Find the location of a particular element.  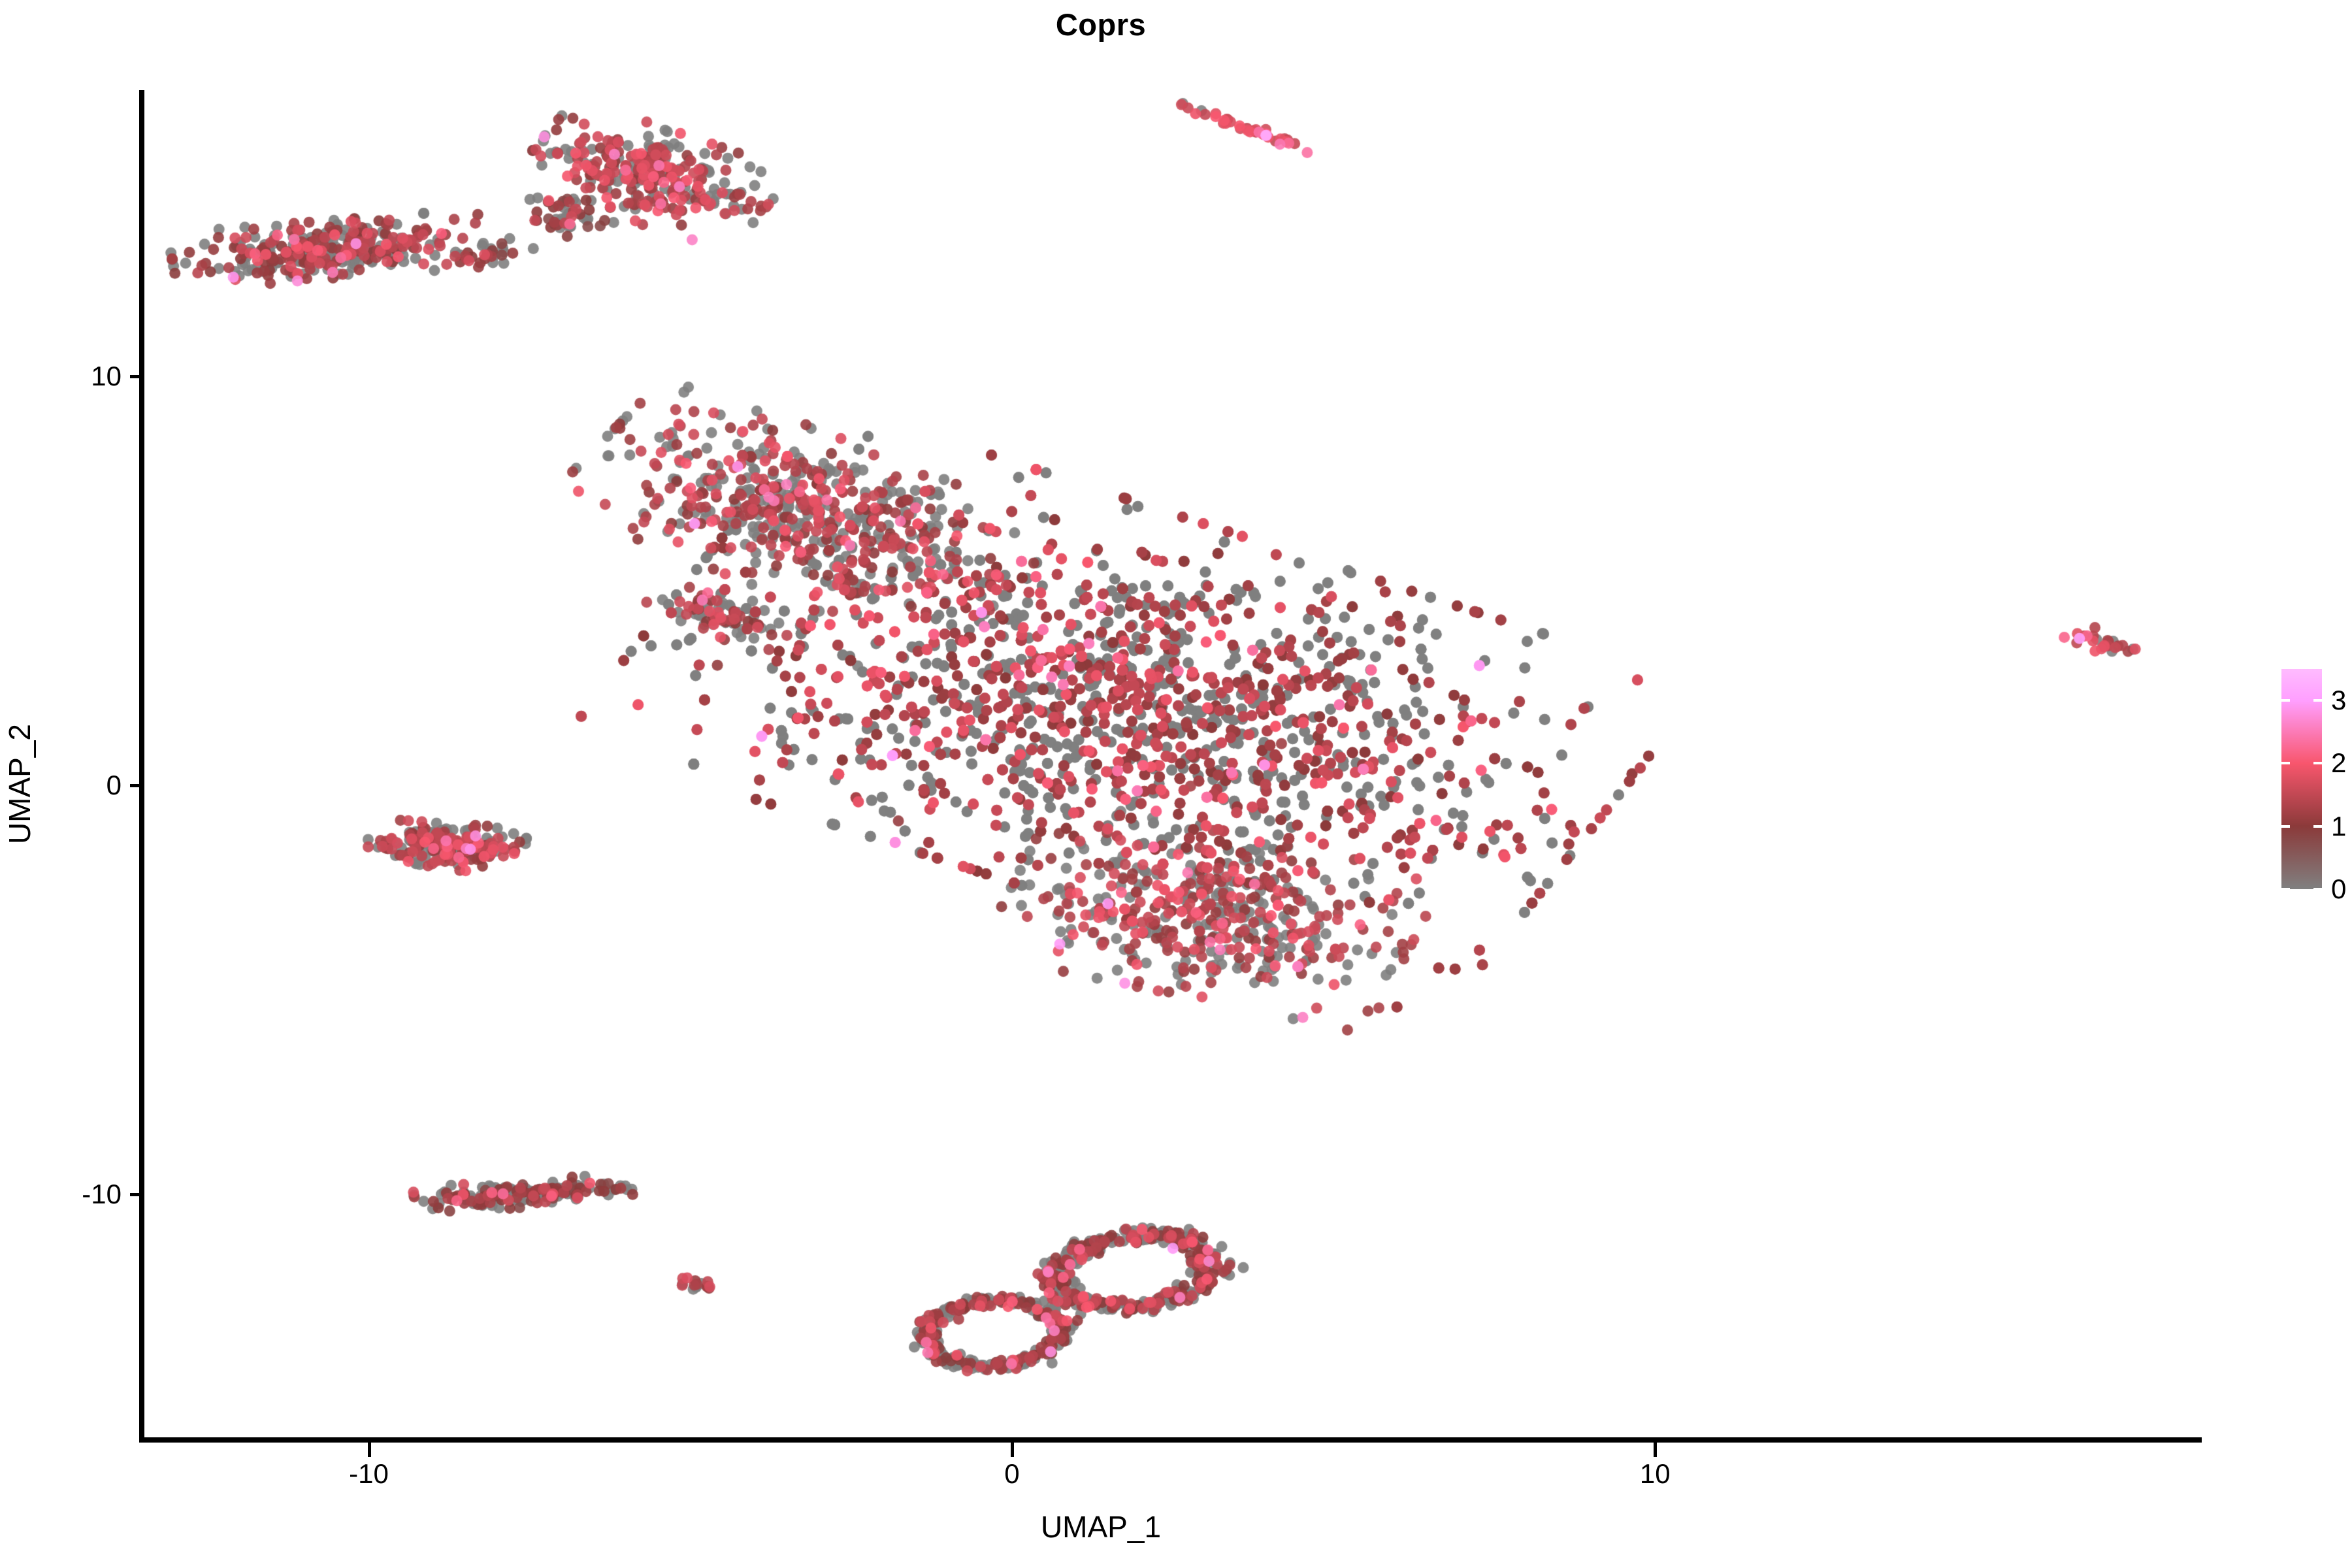

legend-label: 3 is located at coordinates (2339, 700).